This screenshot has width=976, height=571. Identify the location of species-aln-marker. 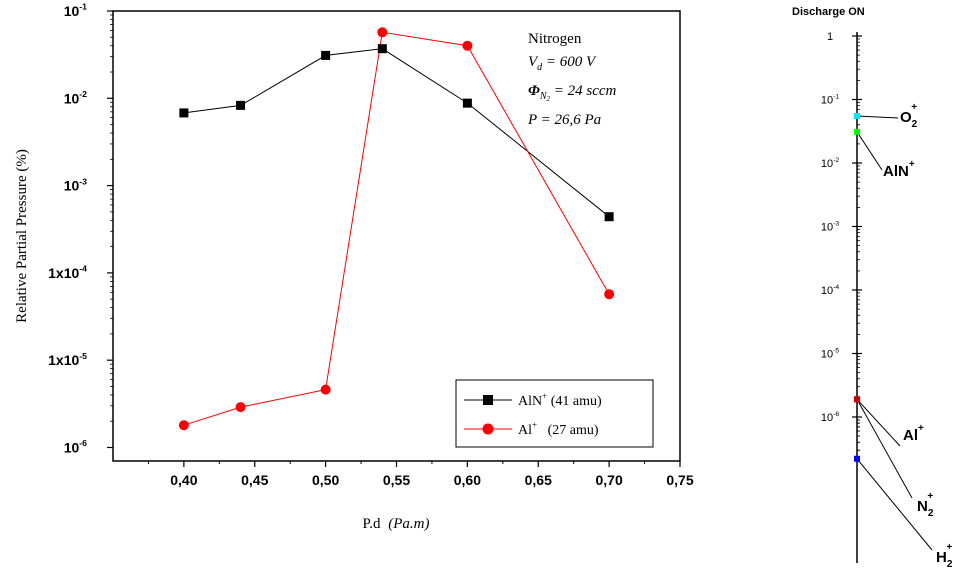
(857, 131).